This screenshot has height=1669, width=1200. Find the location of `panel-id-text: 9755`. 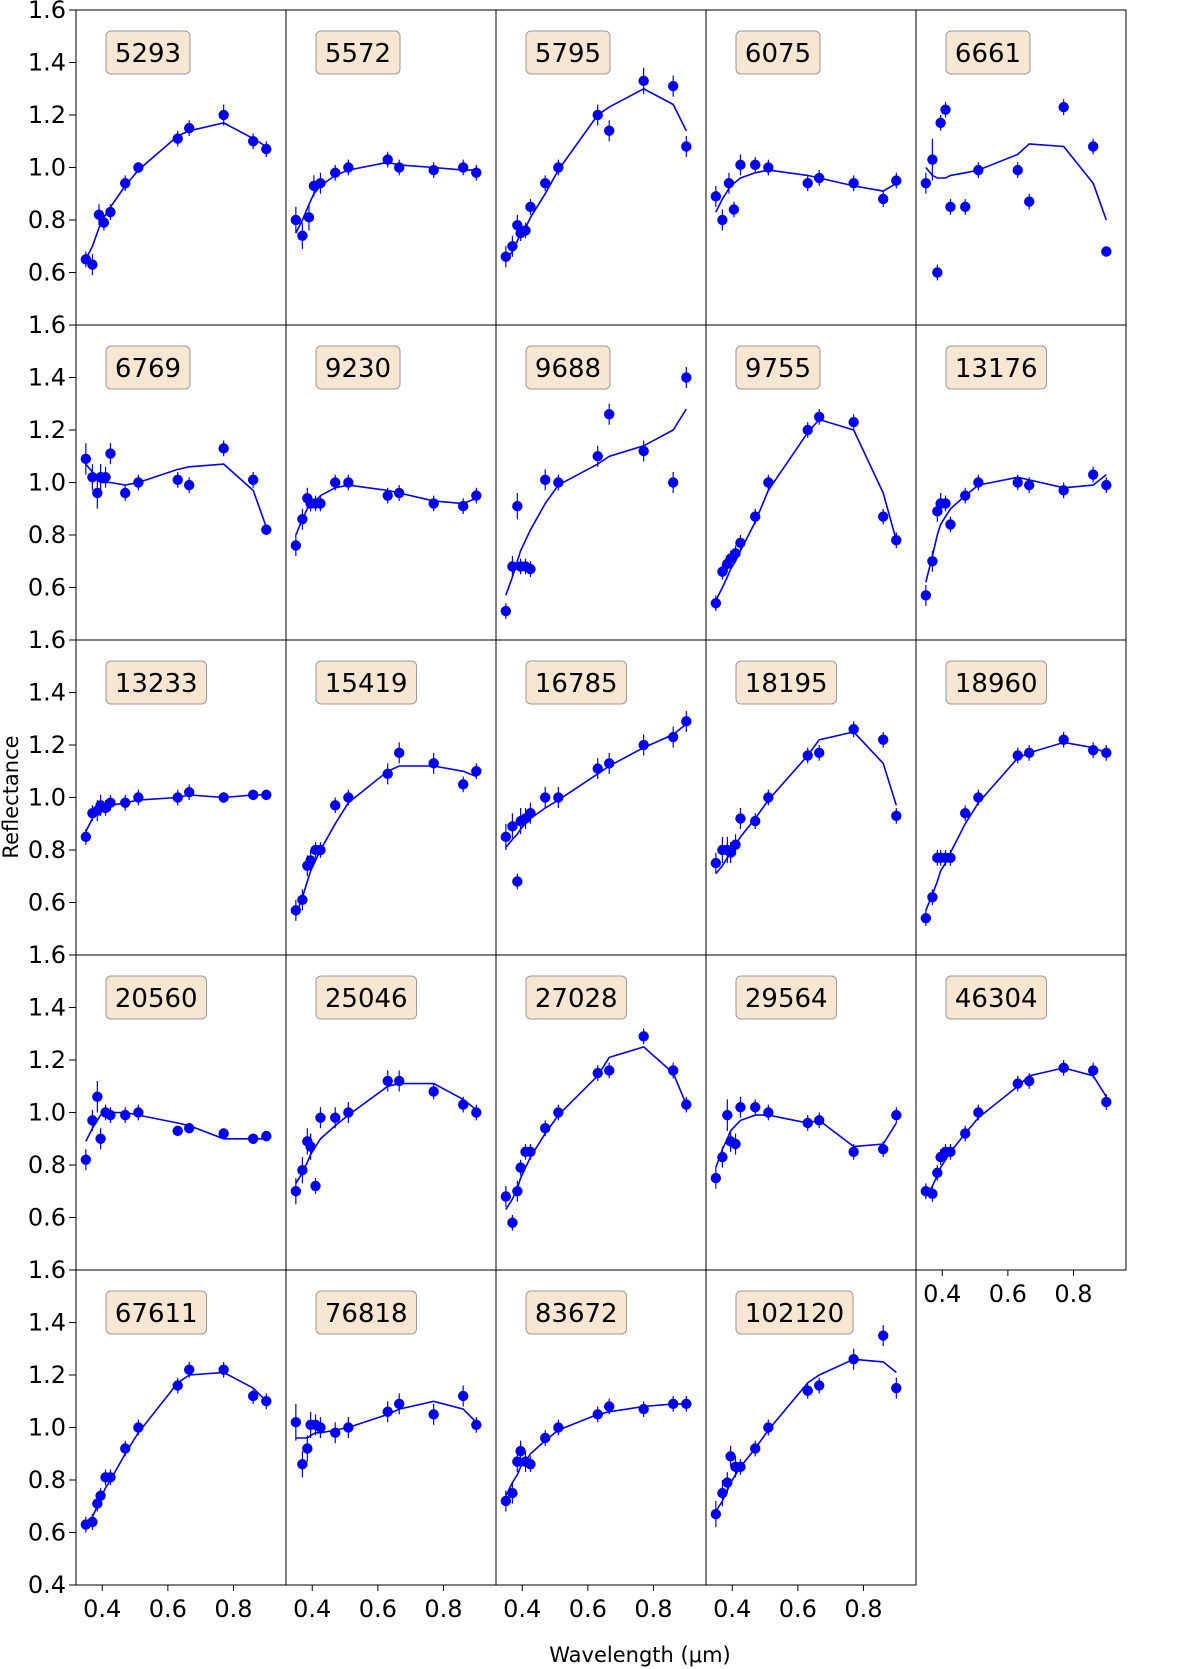

panel-id-text: 9755 is located at coordinates (778, 369).